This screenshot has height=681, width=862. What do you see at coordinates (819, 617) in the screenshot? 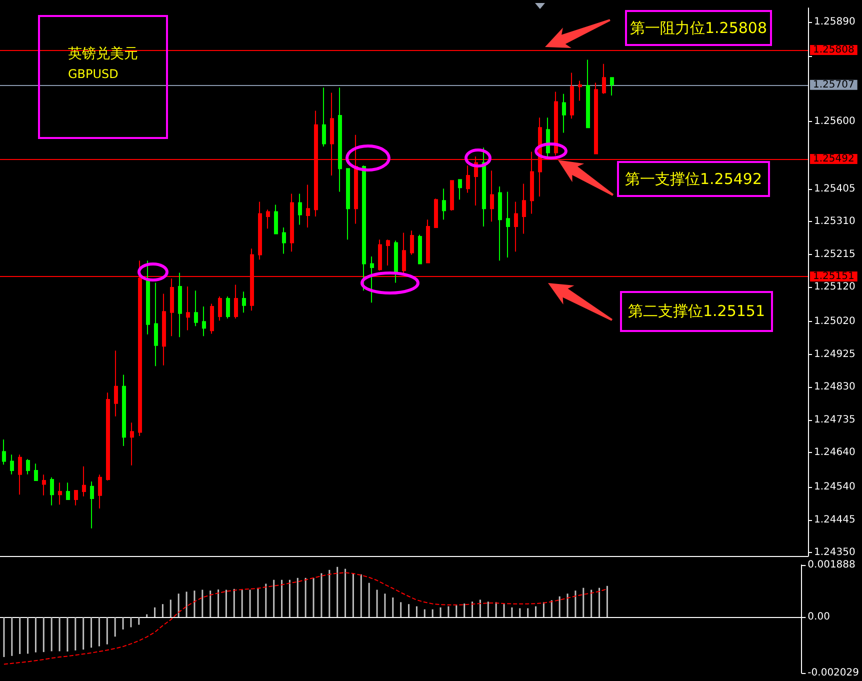
I see `y-tick-label: 0.00` at bounding box center [819, 617].